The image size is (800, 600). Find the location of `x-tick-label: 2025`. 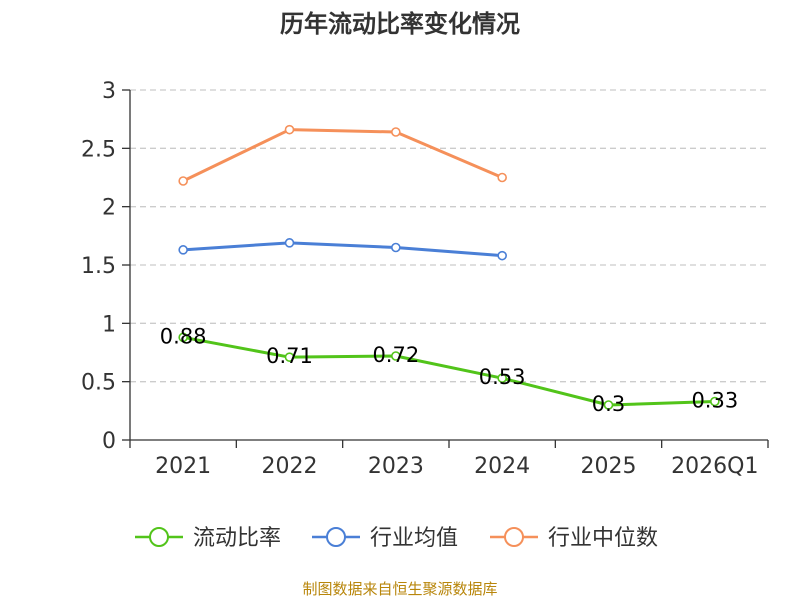

x-tick-label: 2025 is located at coordinates (609, 466).